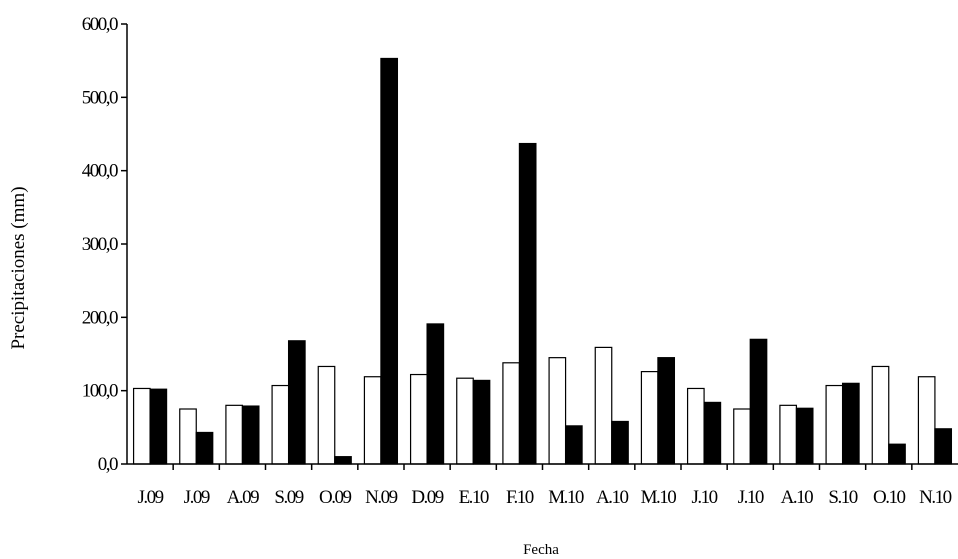 The height and width of the screenshot is (559, 958). I want to click on y-axis-title: Precipitaciones (mm), so click(18, 267).